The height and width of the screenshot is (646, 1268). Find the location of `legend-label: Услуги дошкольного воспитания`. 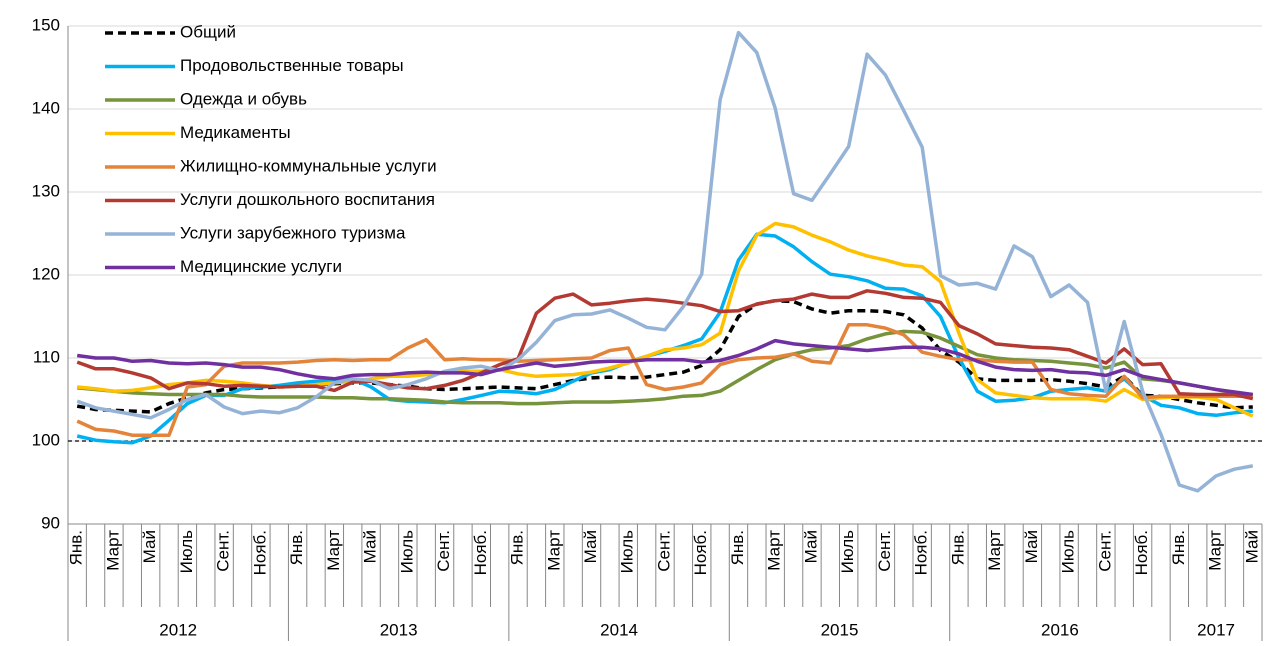

legend-label: Услуги дошкольного воспитания is located at coordinates (307, 199).